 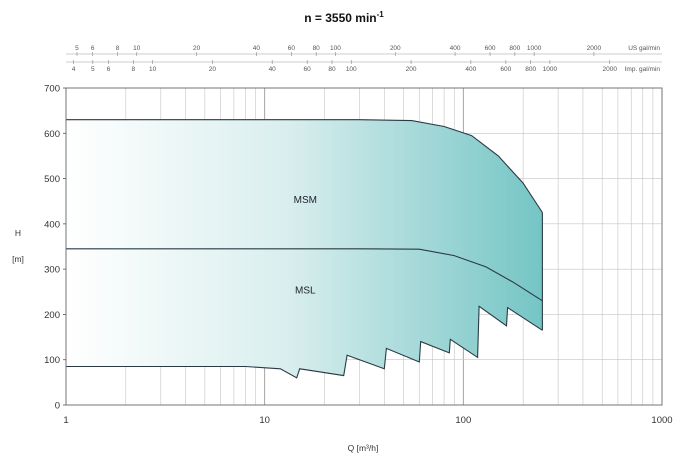 I want to click on us-gal-tick-label: 40, so click(x=257, y=48).